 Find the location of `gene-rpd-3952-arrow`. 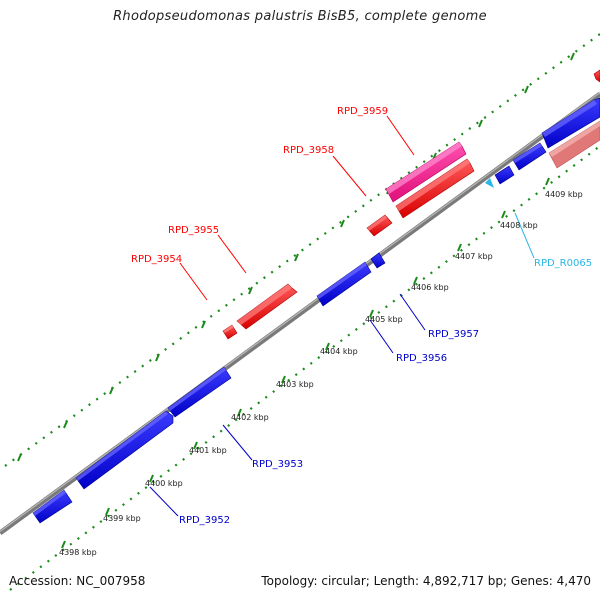

gene-rpd-3952-arrow is located at coordinates (52, 506).